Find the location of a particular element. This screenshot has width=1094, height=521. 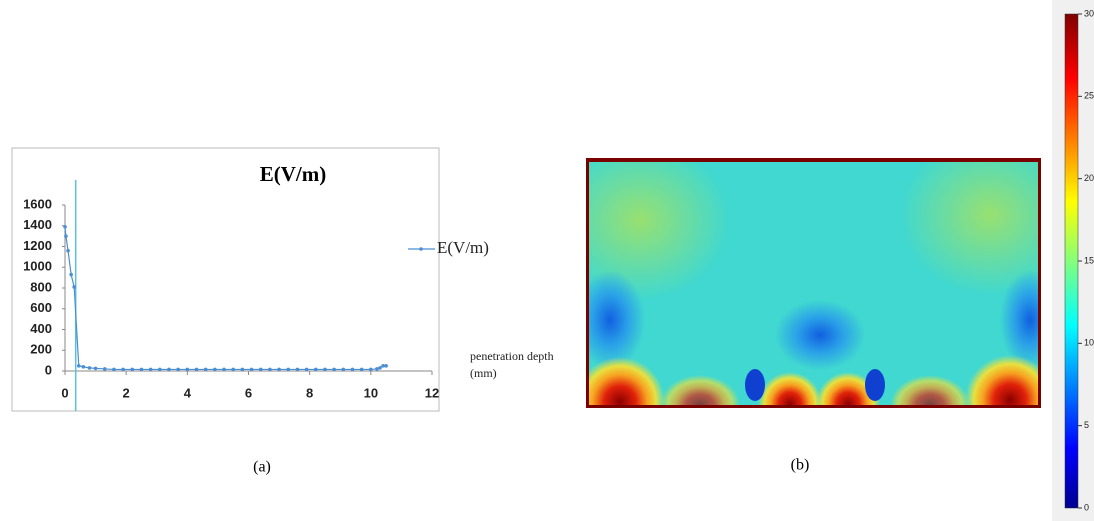

colorbar-tick-label: 30 is located at coordinates (1089, 13).